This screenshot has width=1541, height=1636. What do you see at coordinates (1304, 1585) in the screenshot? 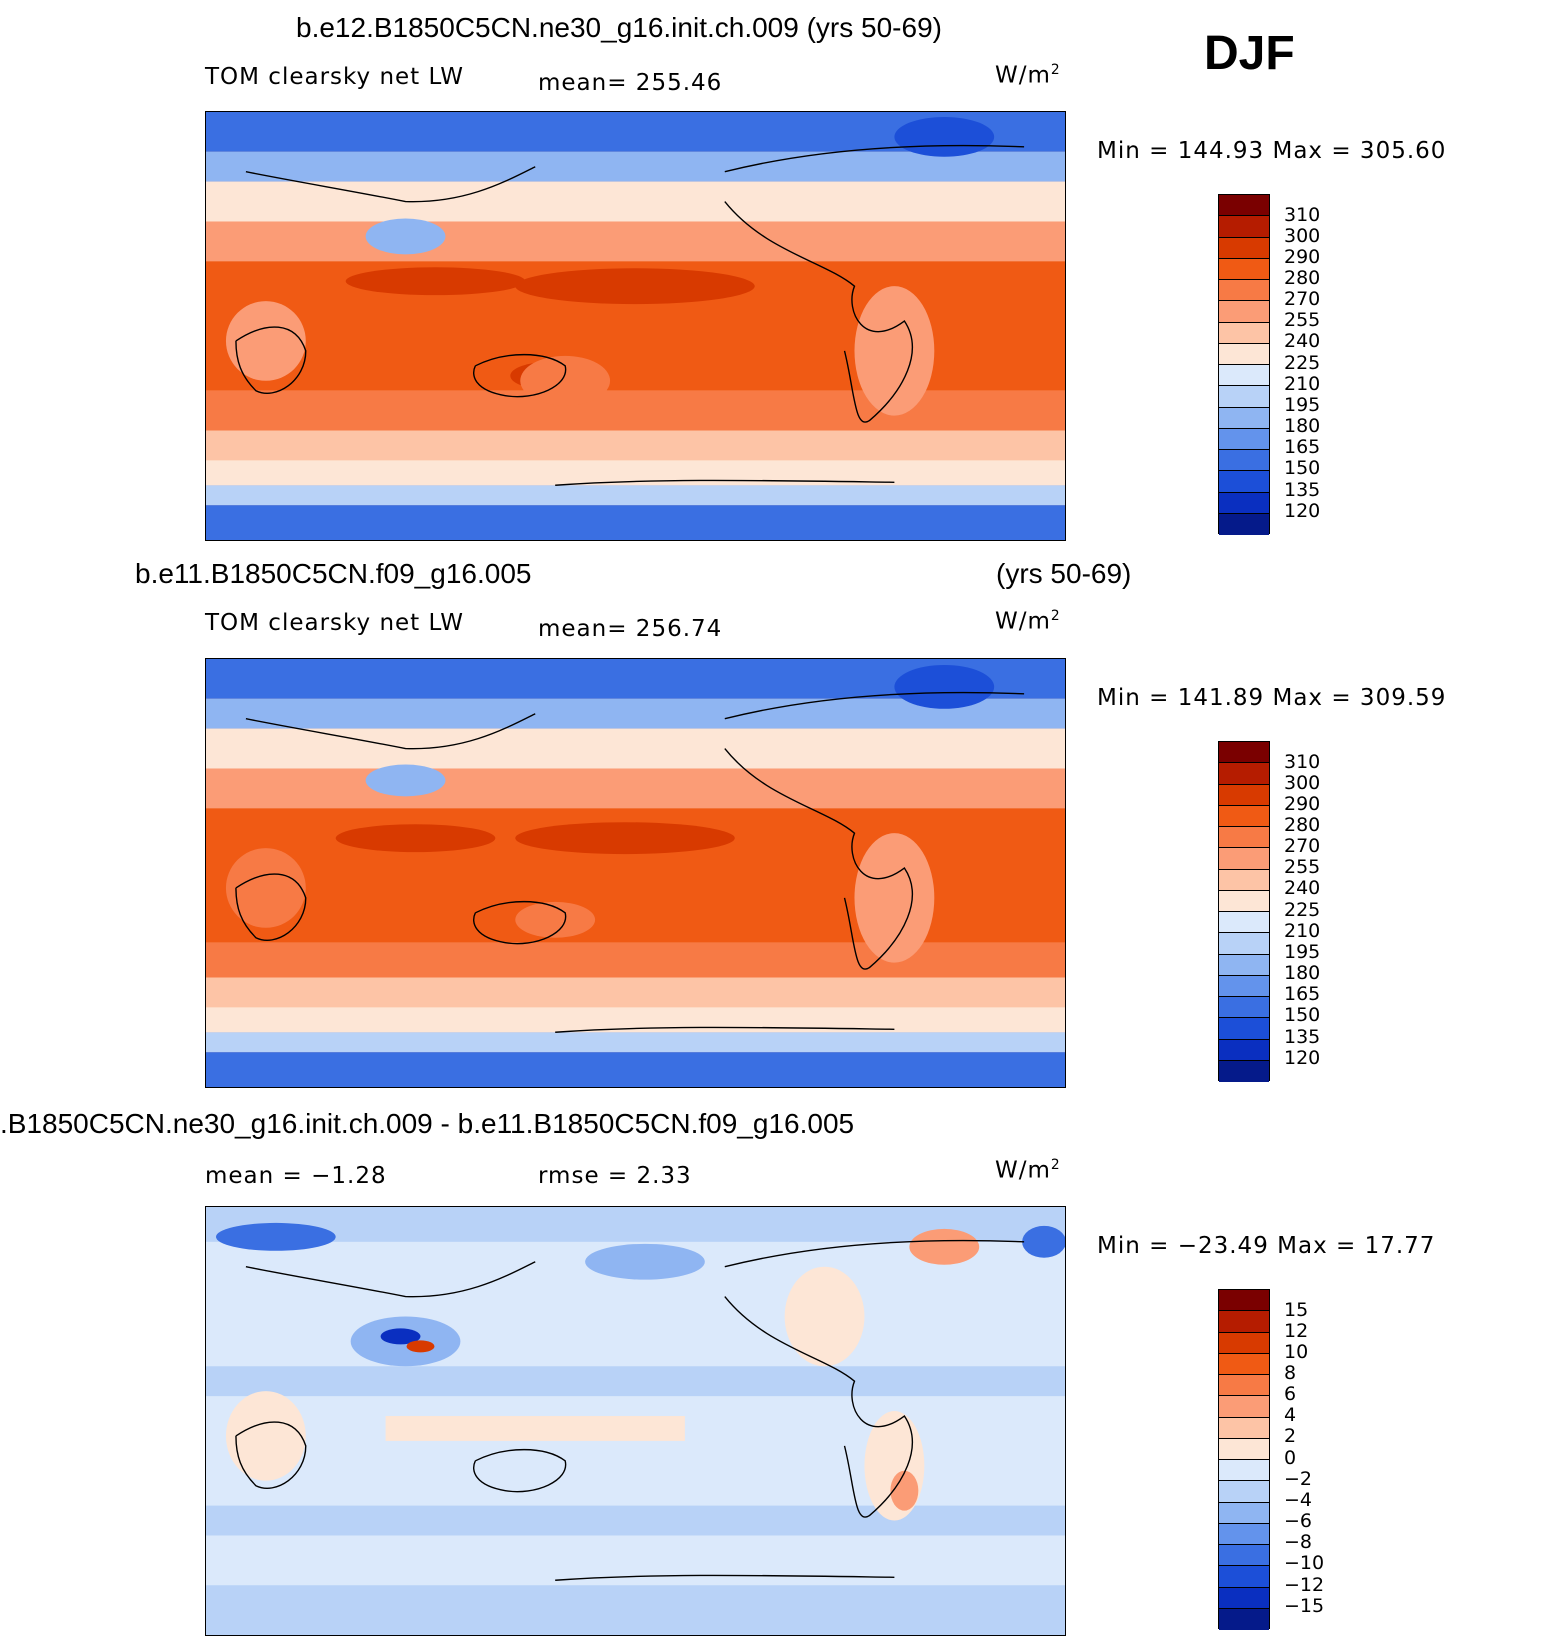
I see `tick: −12` at bounding box center [1304, 1585].